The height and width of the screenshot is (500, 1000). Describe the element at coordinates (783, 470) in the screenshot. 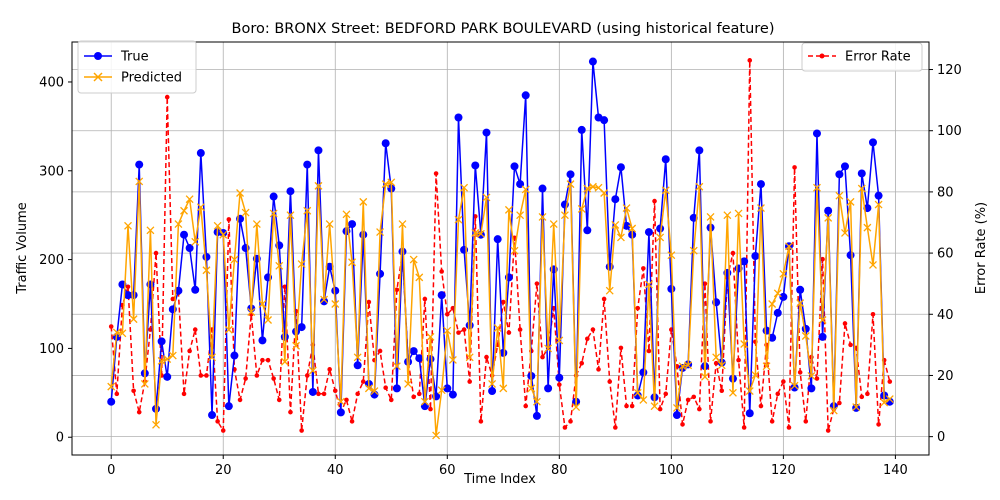

I see `x-tick-label: 120` at that location.